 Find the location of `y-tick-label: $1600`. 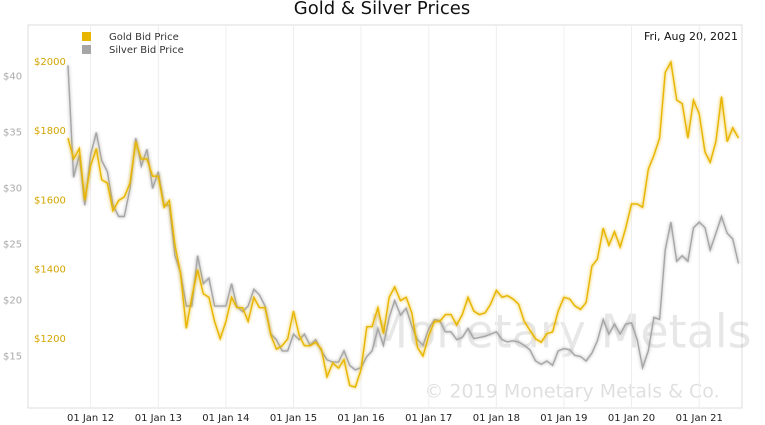

y-tick-label: $1600 is located at coordinates (50, 200).